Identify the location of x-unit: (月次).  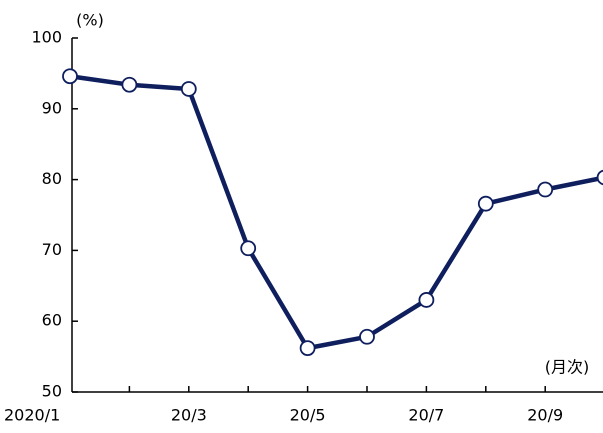
(567, 367).